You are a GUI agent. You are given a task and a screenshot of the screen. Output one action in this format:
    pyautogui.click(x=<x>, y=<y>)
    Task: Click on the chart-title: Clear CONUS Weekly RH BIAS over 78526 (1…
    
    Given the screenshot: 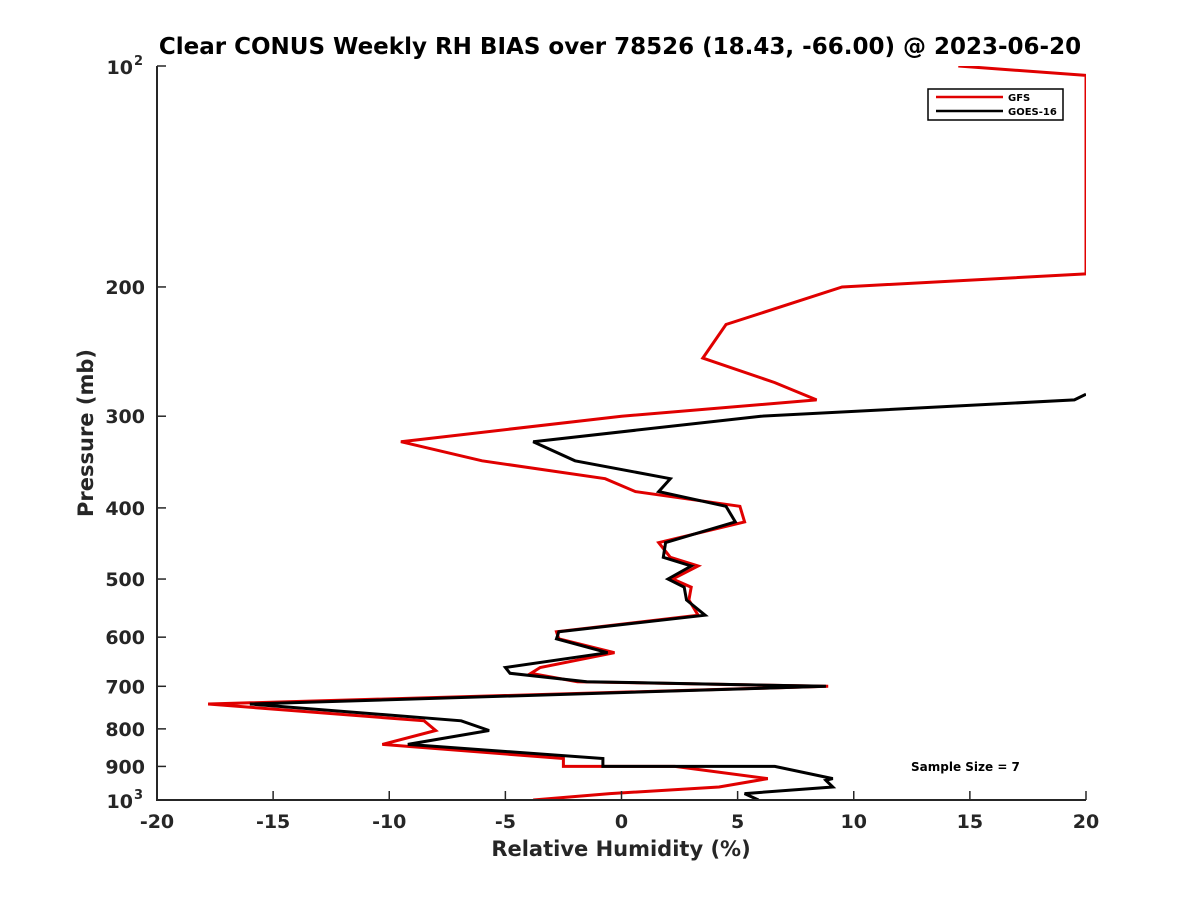 What is the action you would take?
    pyautogui.click(x=620, y=47)
    